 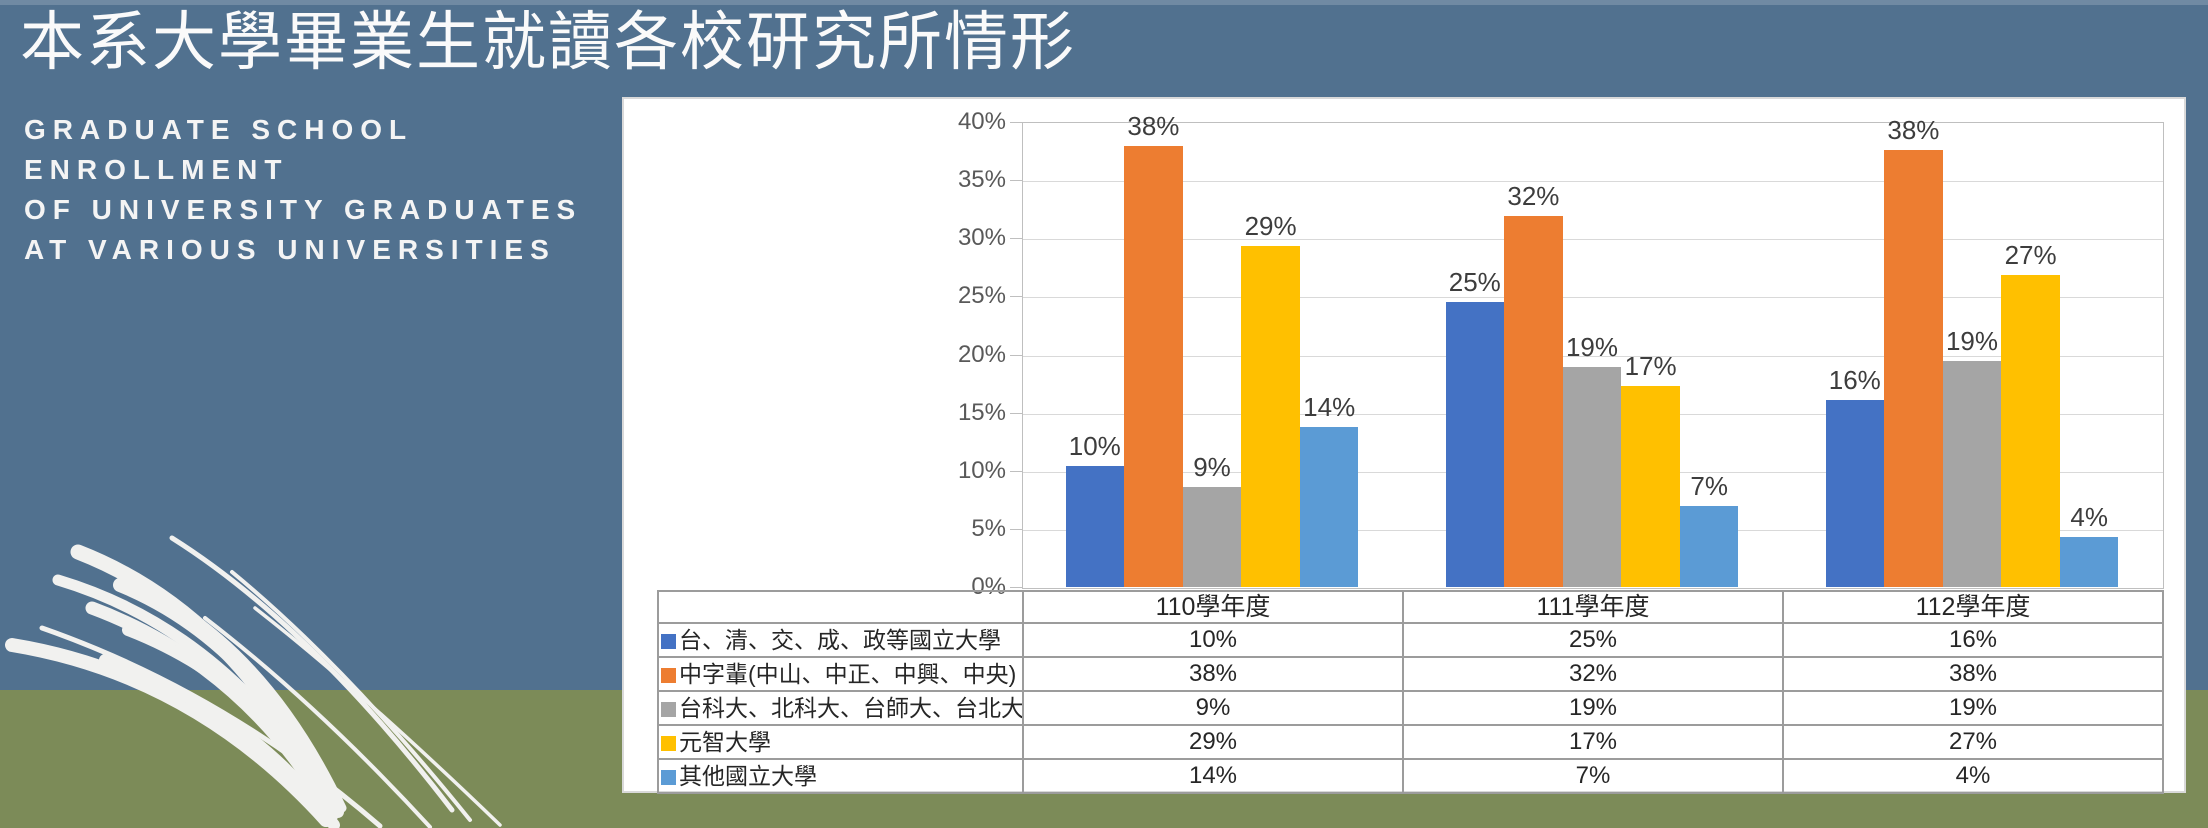 I want to click on table-row: 台、清、交、成、政等國立大學 10% 25% 16%, so click(x=1410, y=640).